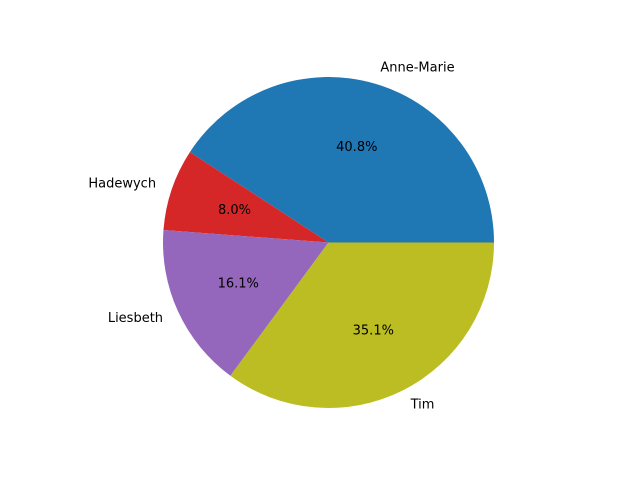 Image resolution: width=640 pixels, height=480 pixels. I want to click on slice-percent-hadewych: 8.0%, so click(234, 210).